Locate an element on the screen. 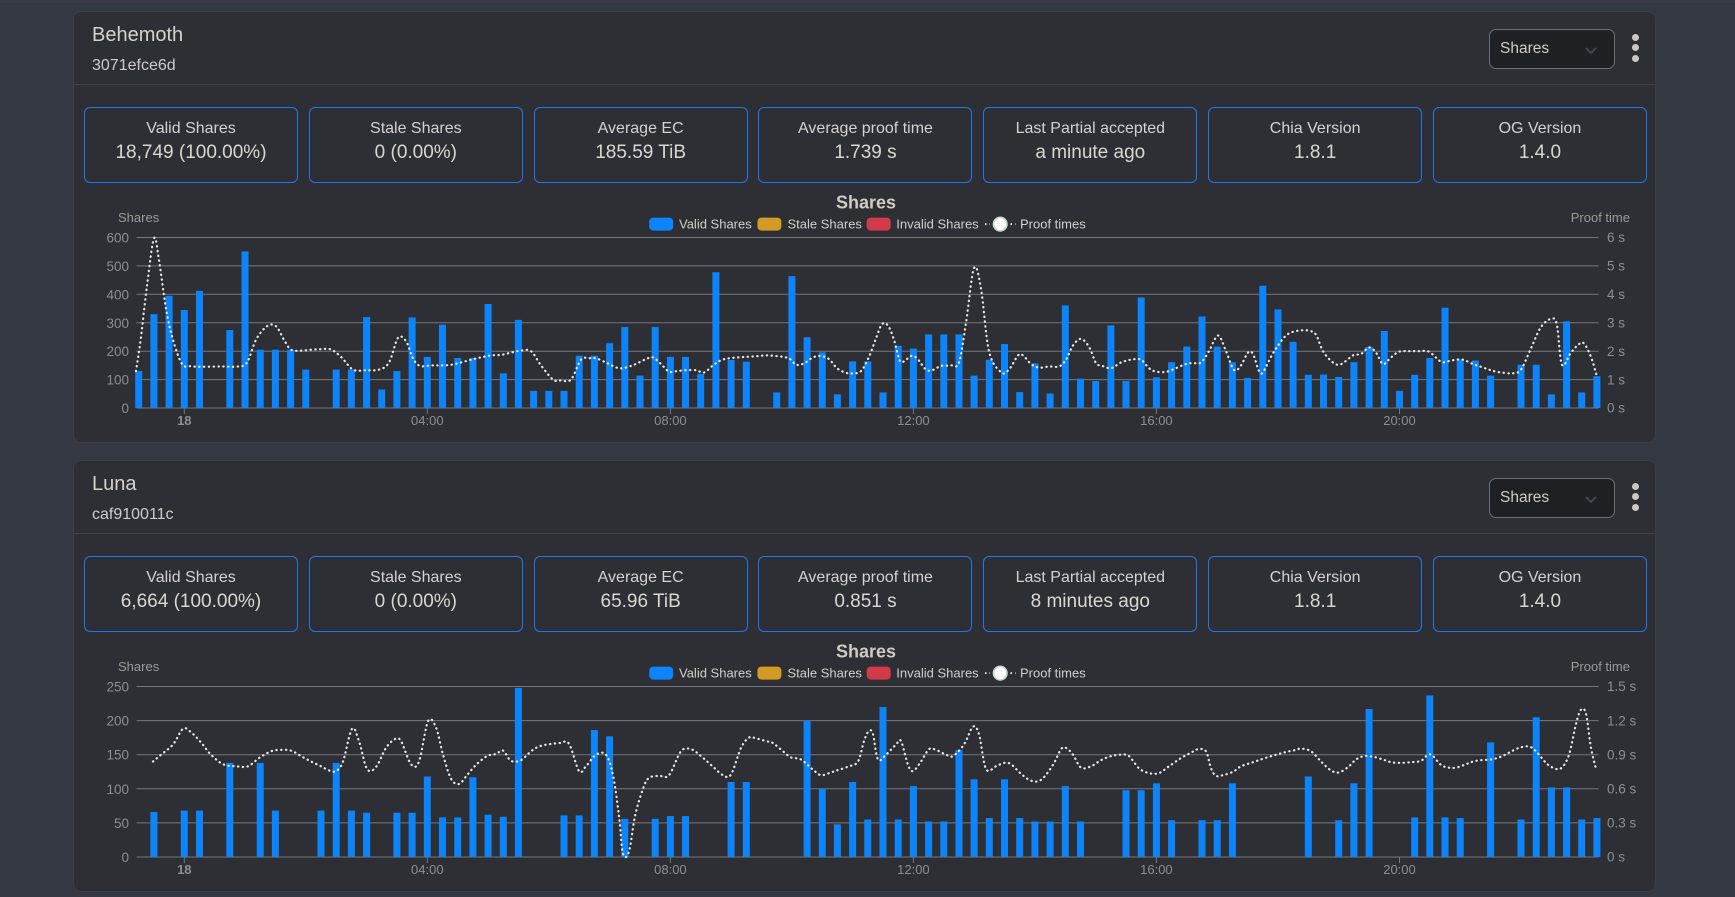  svg-text: 50 is located at coordinates (121, 823).